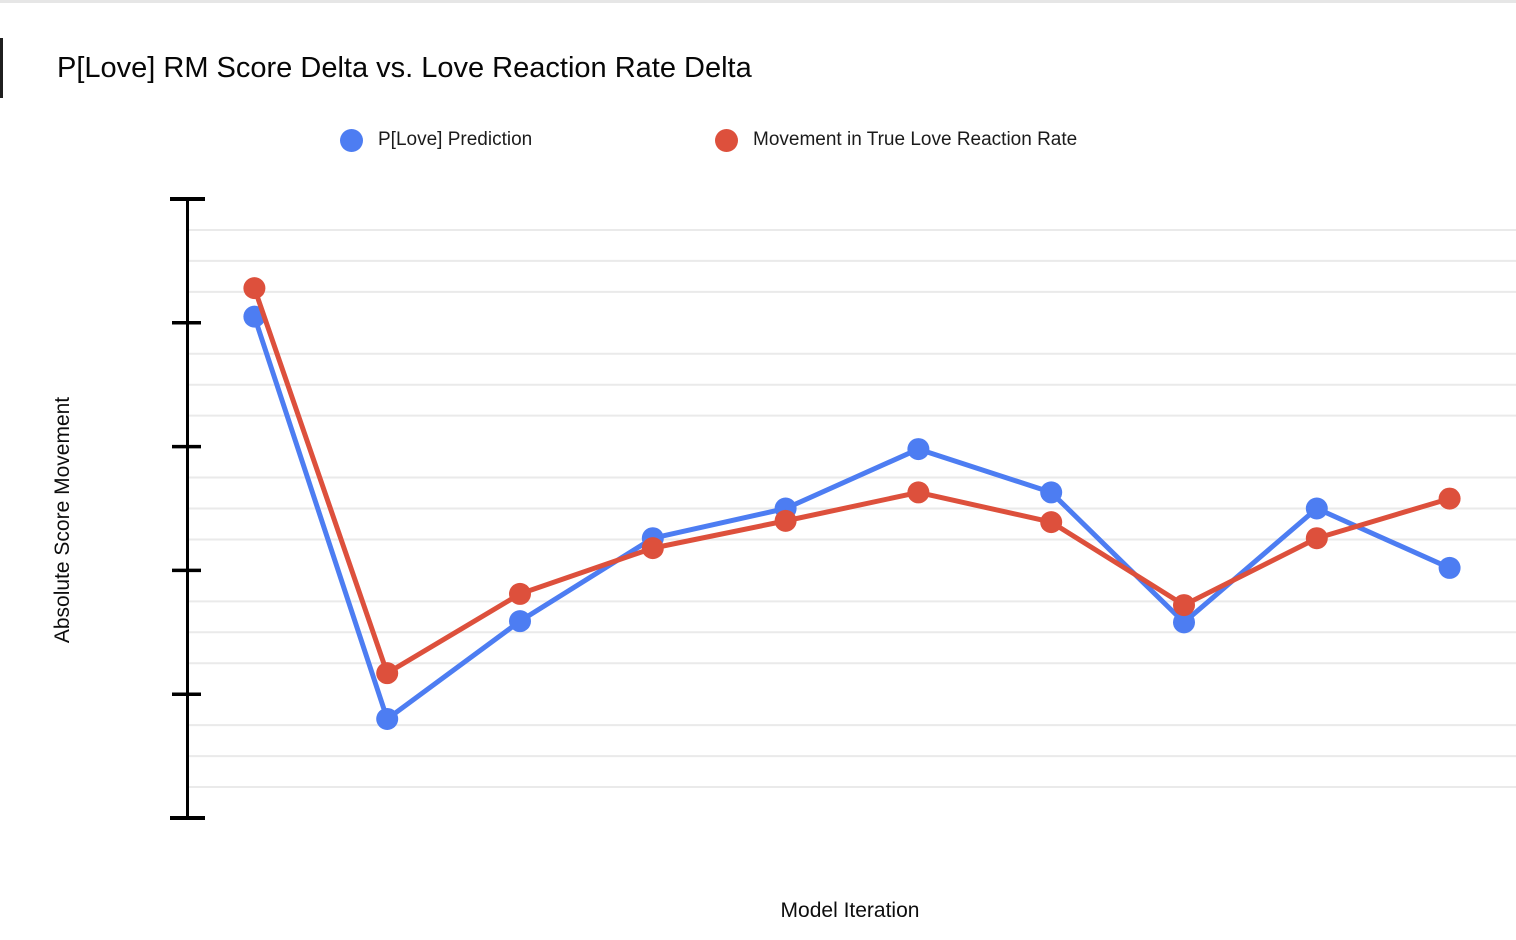 The width and height of the screenshot is (1516, 940). Describe the element at coordinates (726, 140) in the screenshot. I see `legend-dot-red-icon` at that location.